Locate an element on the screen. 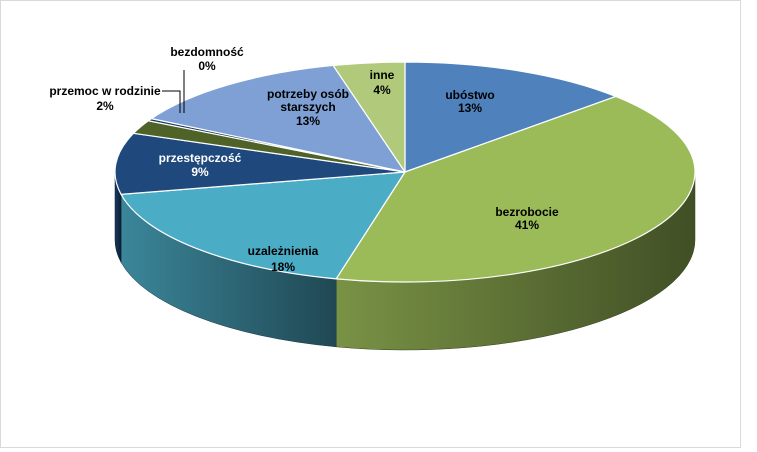  value-label-uzaleznienia: 18% is located at coordinates (283, 267).